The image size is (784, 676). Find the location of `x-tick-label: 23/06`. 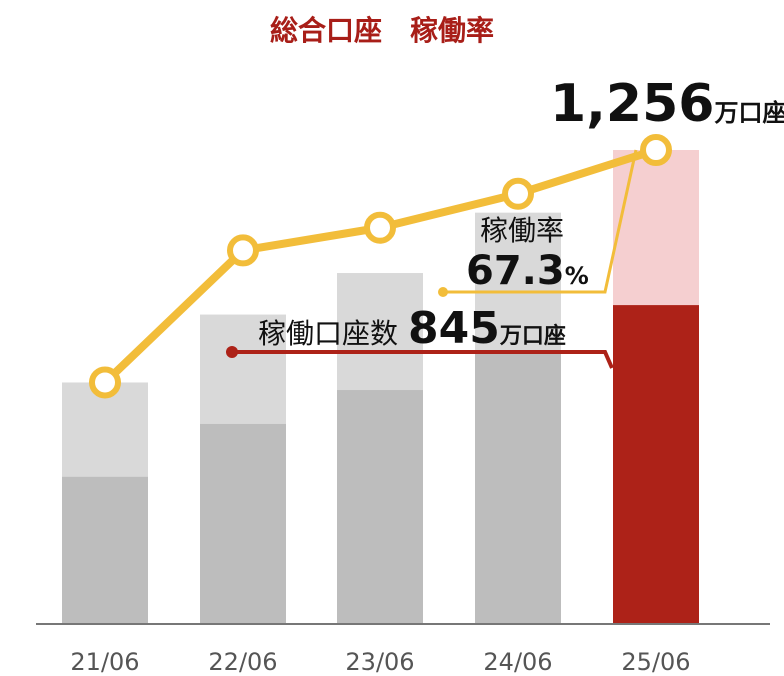

x-tick-label: 23/06 is located at coordinates (379, 662).